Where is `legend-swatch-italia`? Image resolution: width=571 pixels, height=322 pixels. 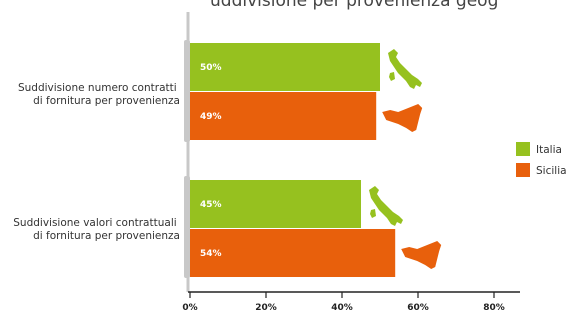
legend-swatch-italia is located at coordinates (523, 149).